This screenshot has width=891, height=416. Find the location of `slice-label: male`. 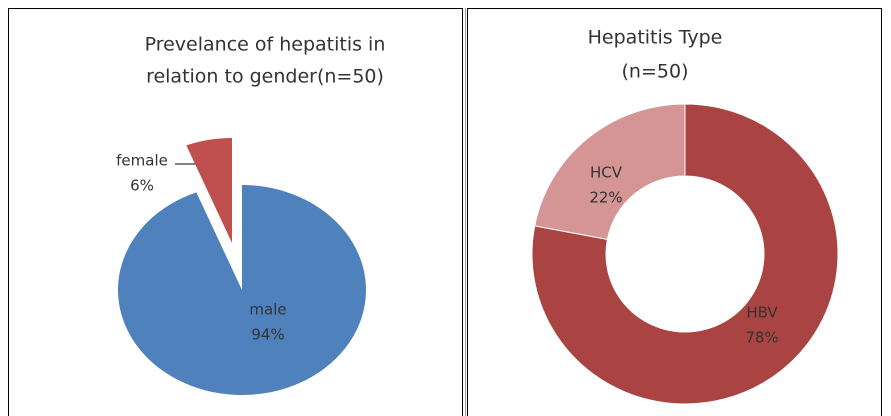

slice-label: male is located at coordinates (267, 310).